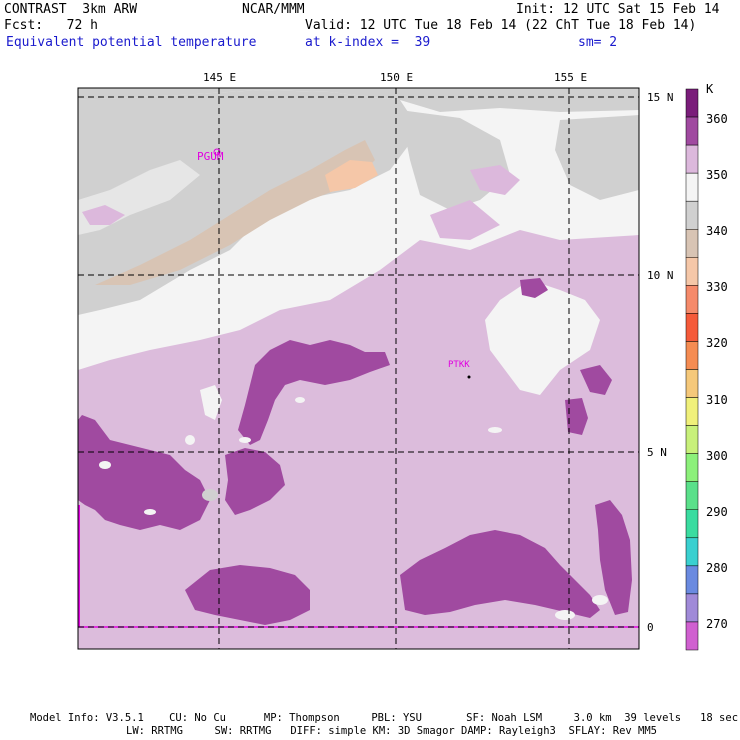 The image size is (740, 740). What do you see at coordinates (459, 365) in the screenshot?
I see `station-label-ptkk: PTKK` at bounding box center [459, 365].